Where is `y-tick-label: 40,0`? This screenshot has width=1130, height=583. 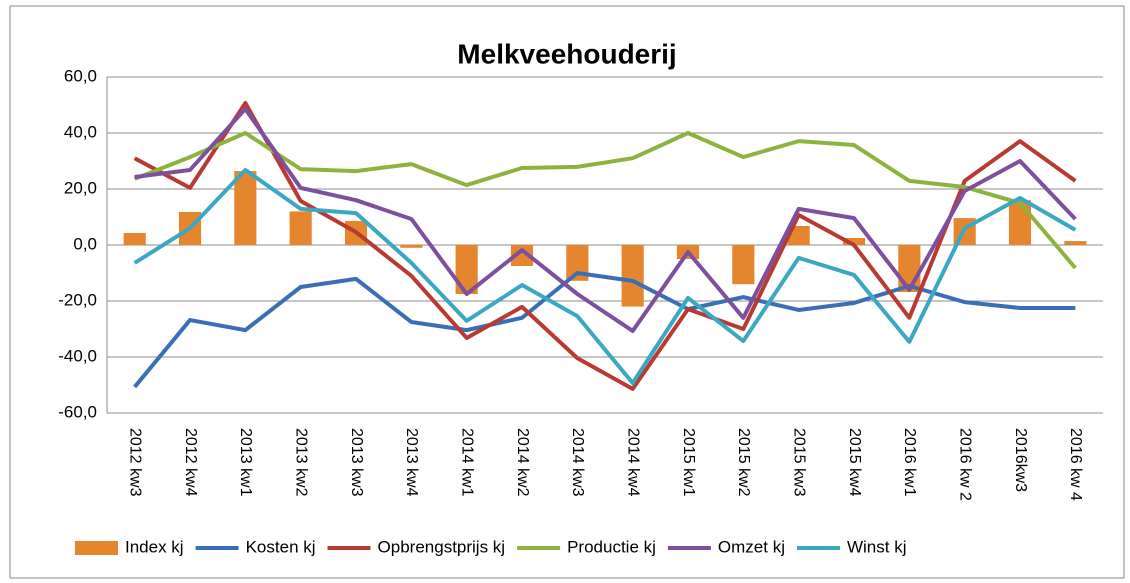
y-tick-label: 40,0 is located at coordinates (80, 131).